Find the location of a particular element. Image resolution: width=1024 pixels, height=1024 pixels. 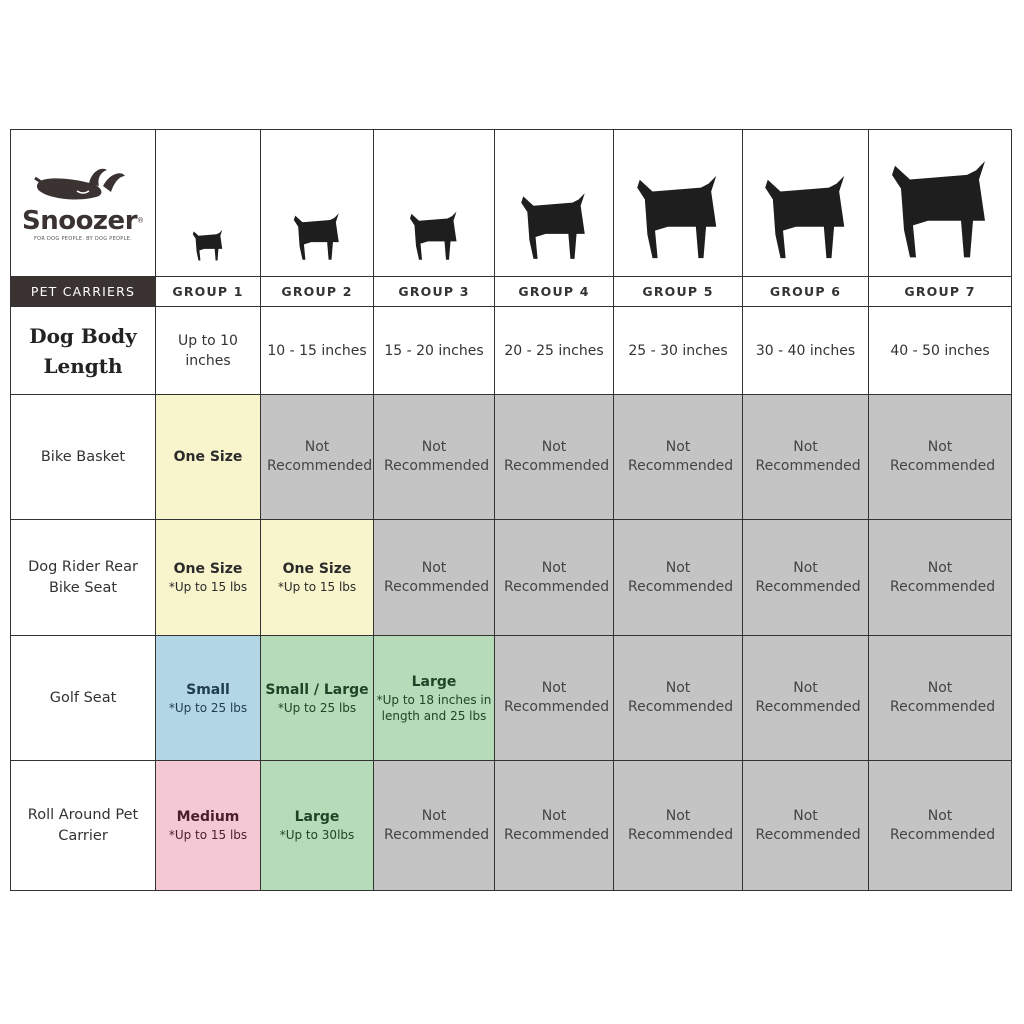

weight-limit: *Up to 18 inches in length and 25 lbs is located at coordinates (434, 707).